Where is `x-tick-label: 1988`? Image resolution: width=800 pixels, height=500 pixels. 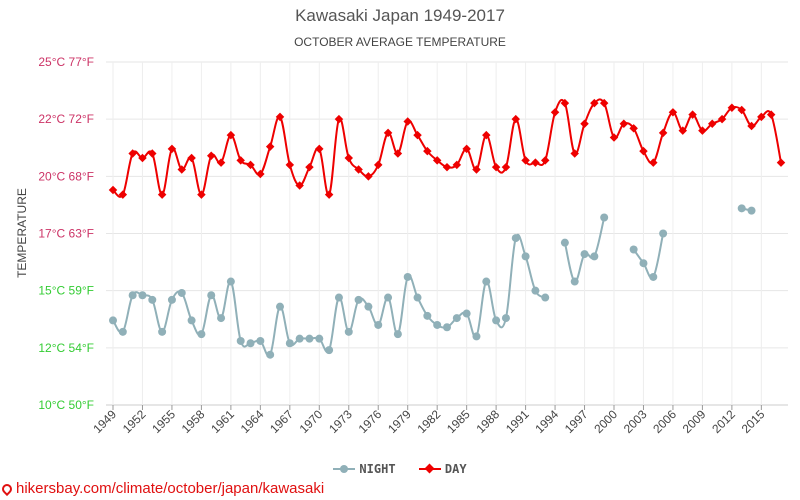 x-tick-label: 1988 is located at coordinates (487, 421).